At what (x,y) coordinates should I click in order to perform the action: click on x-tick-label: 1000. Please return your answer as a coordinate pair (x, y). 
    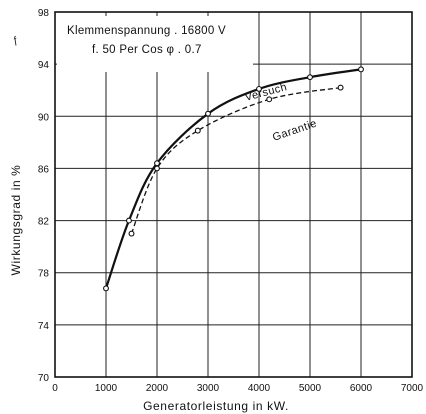
    Looking at the image, I should click on (106, 388).